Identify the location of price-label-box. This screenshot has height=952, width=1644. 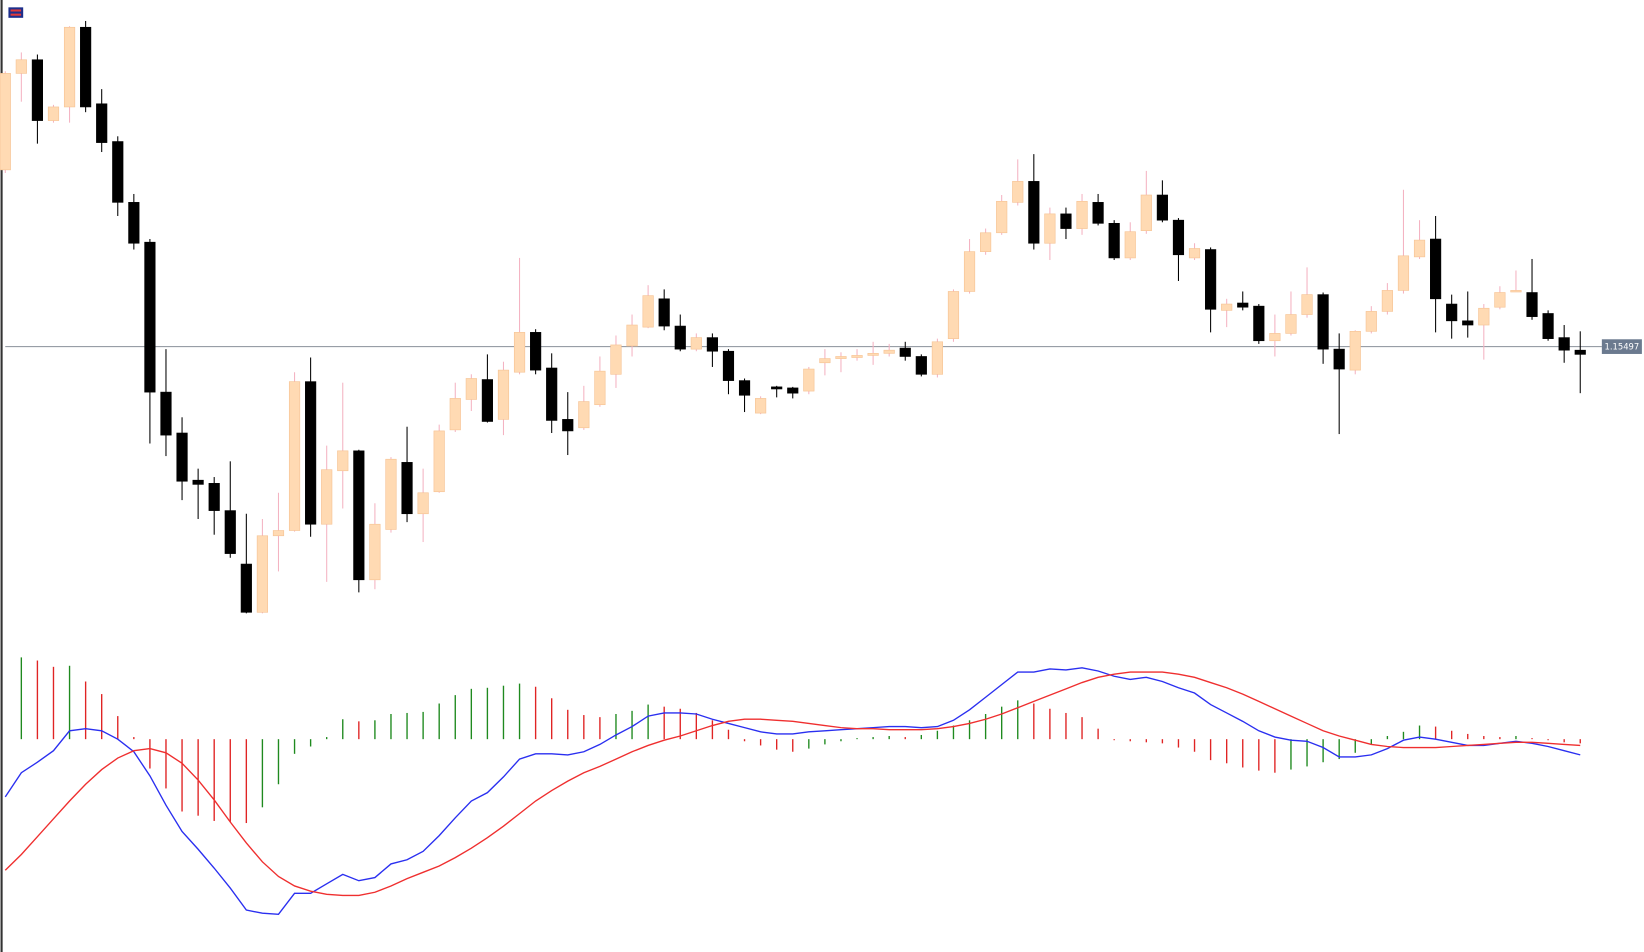
(1621, 346).